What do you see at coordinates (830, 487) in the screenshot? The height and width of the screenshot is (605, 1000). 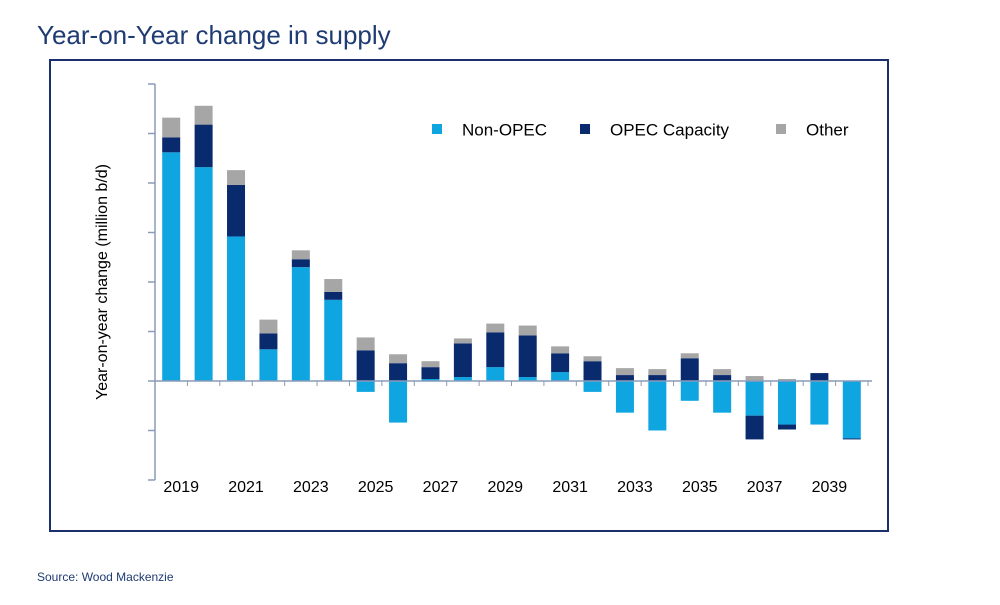 I see `x-tick-label: 2039` at bounding box center [830, 487].